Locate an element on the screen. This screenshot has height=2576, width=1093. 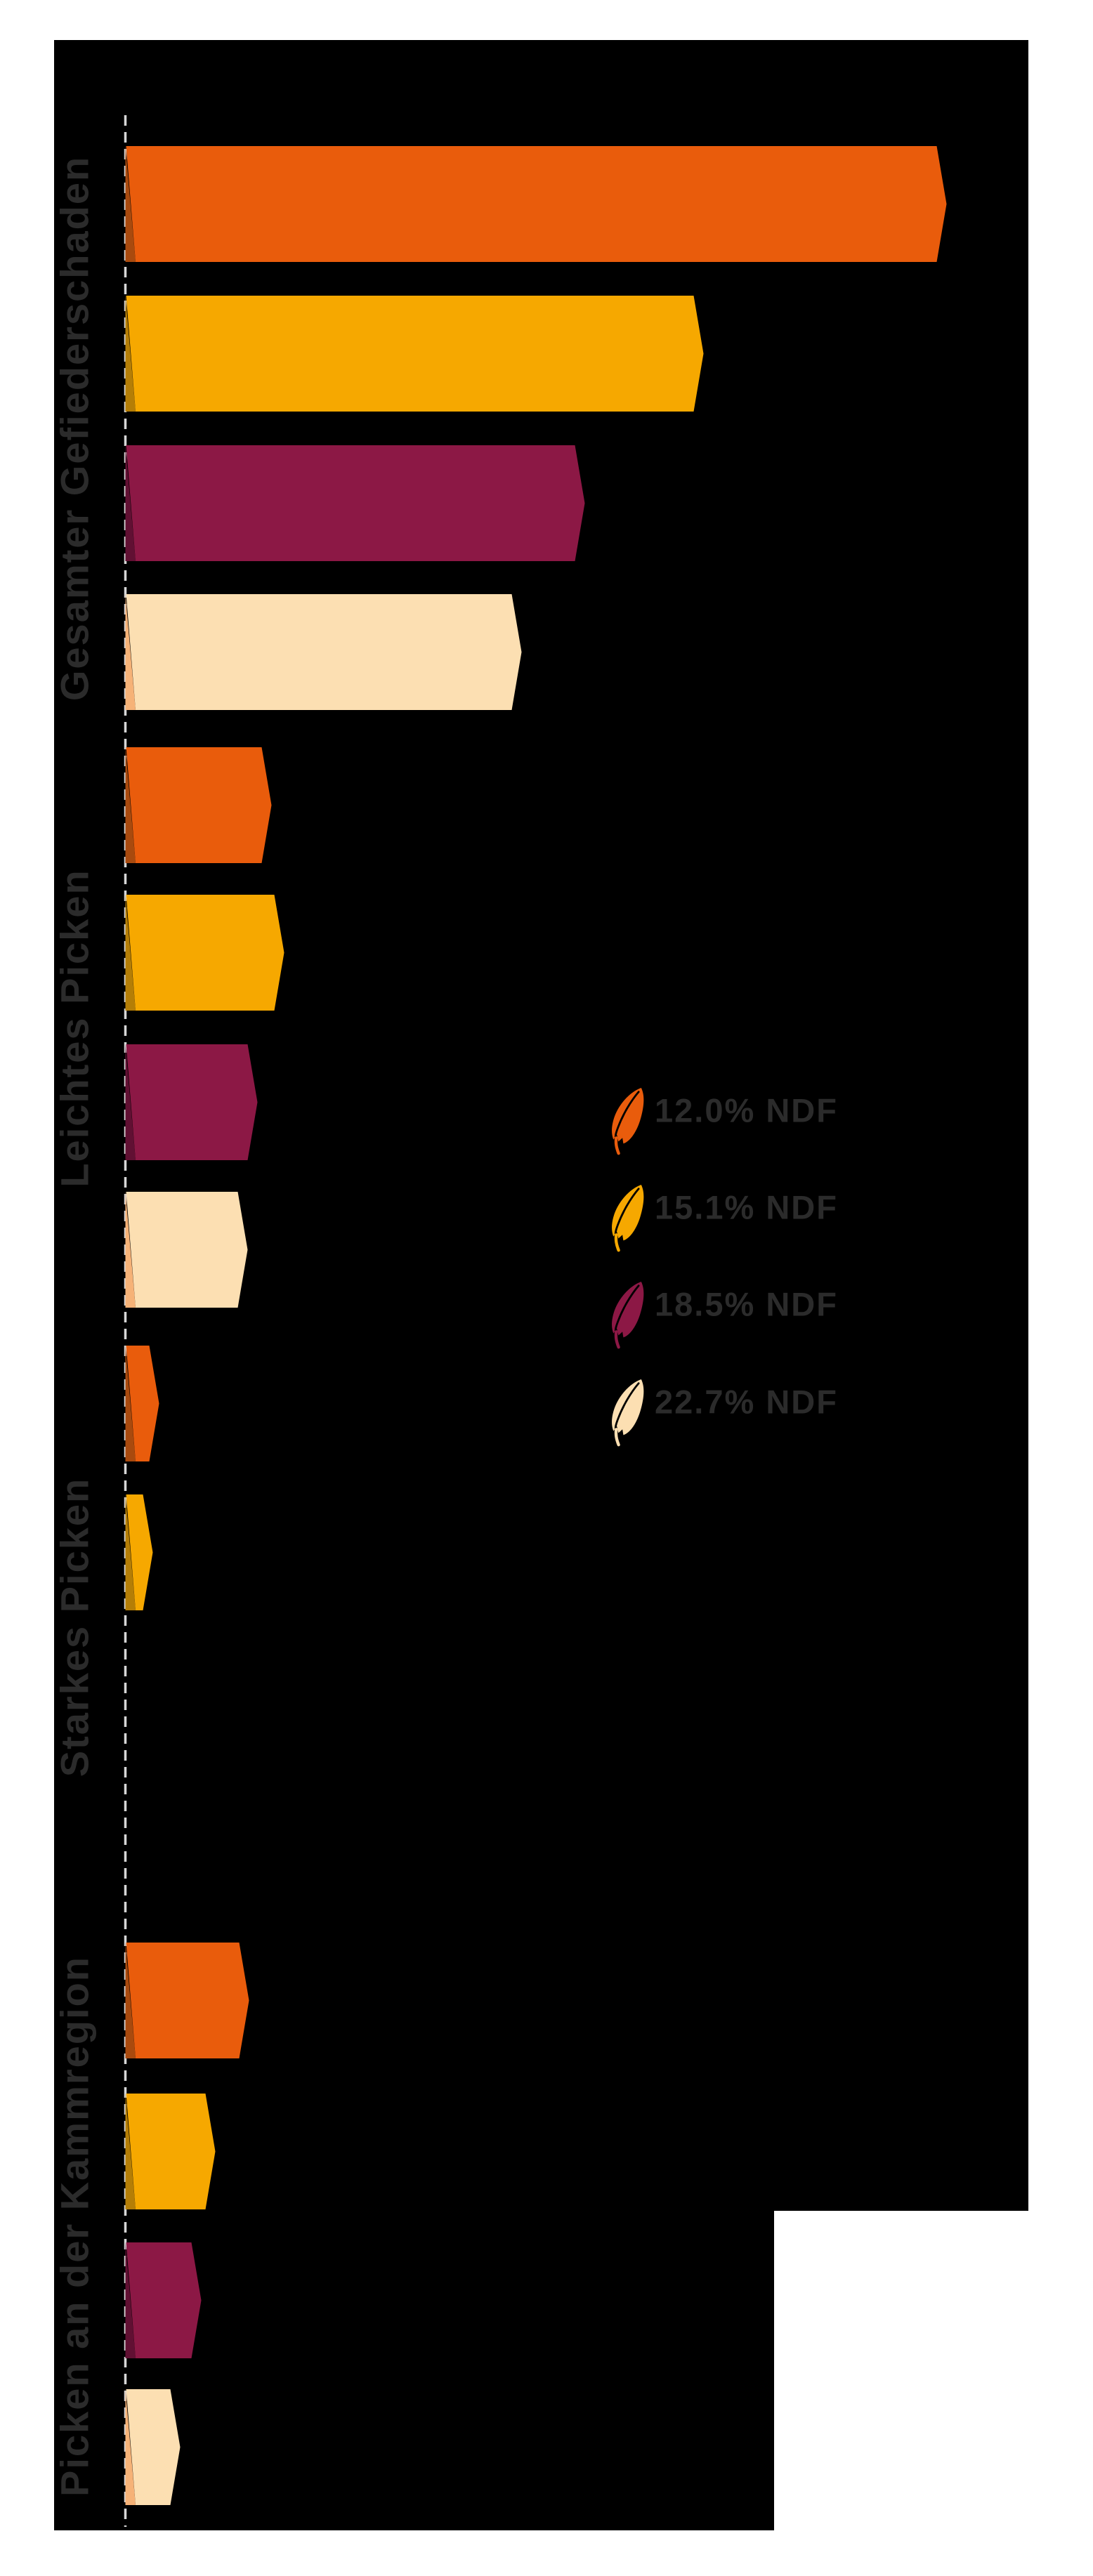
feather-icon-120ndf is located at coordinates (628, 1121).